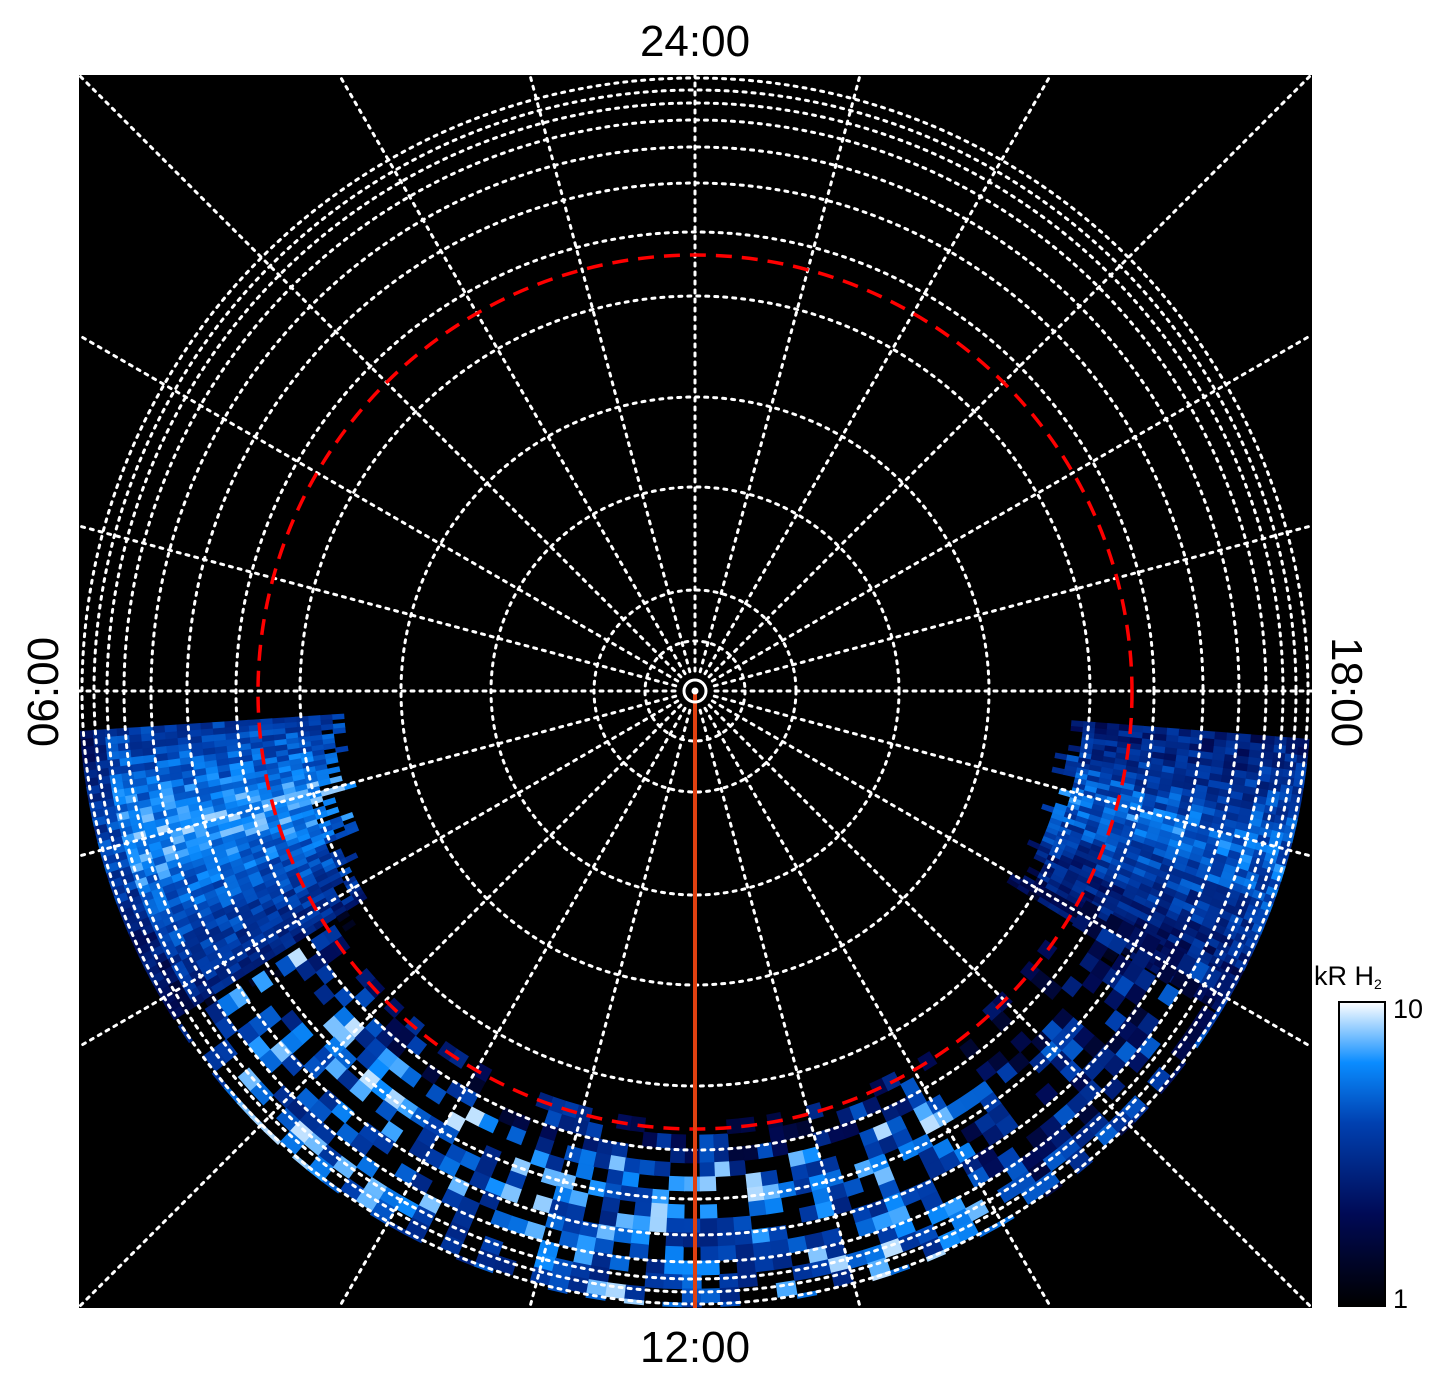 This screenshot has width=1447, height=1384. What do you see at coordinates (43, 692) in the screenshot?
I see `label-left: 06:00` at bounding box center [43, 692].